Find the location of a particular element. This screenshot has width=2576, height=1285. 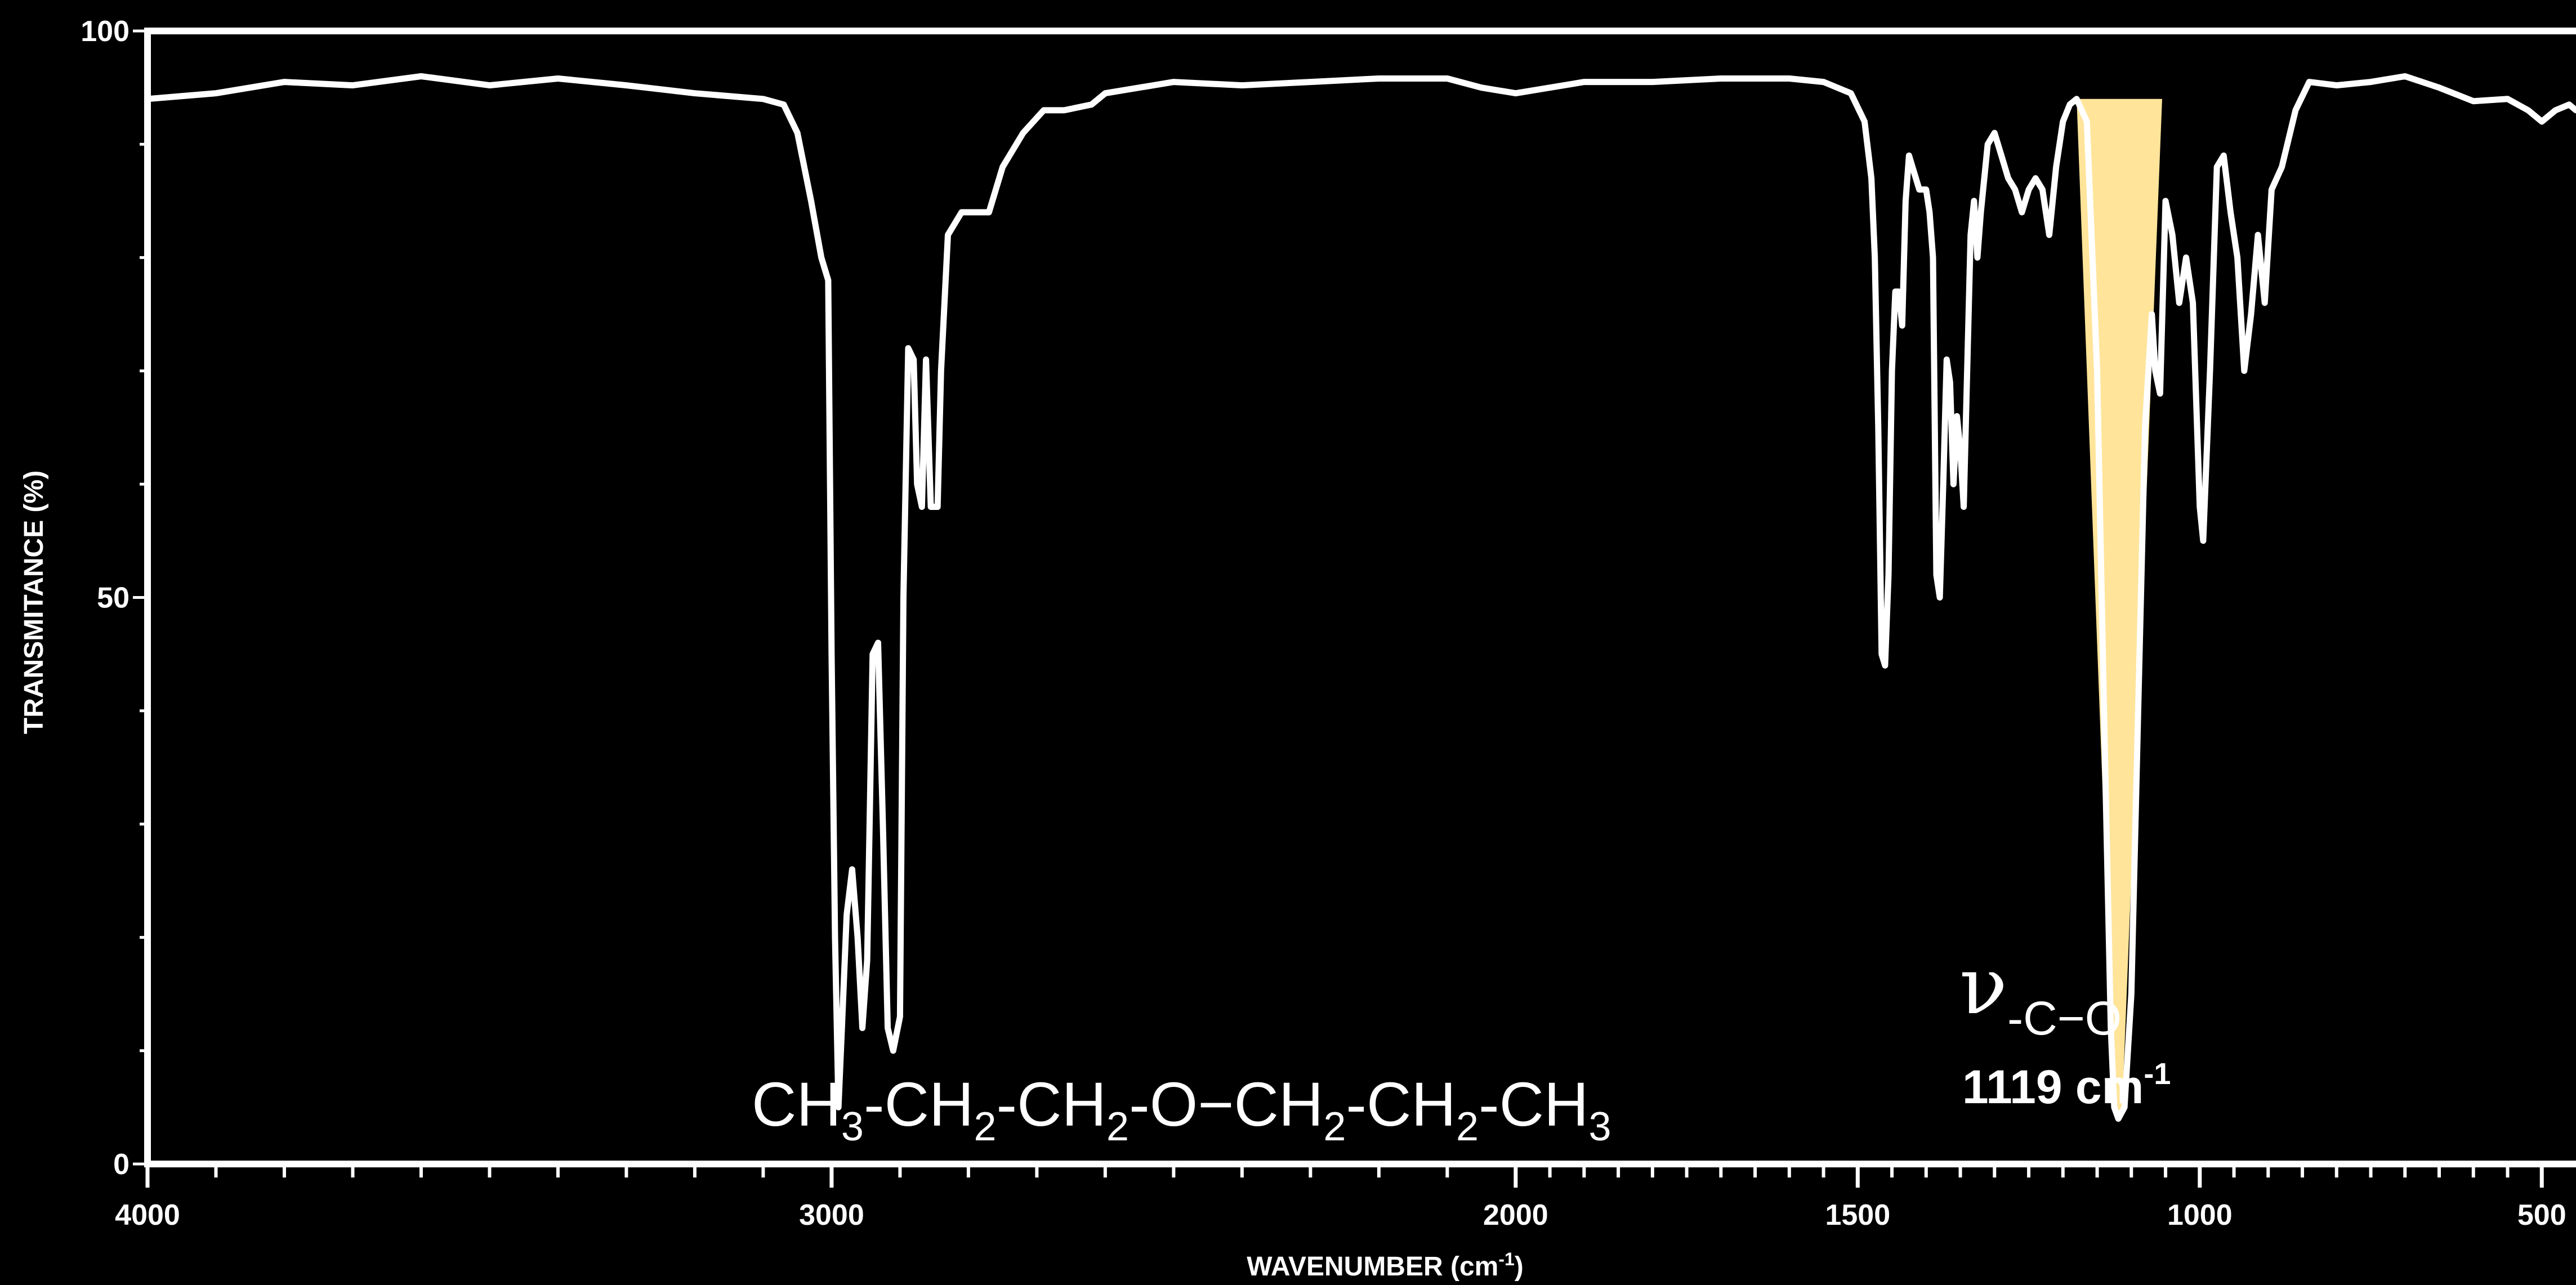

x-axis-label: WAVENUMBER (cm-1) is located at coordinates (1385, 1266).